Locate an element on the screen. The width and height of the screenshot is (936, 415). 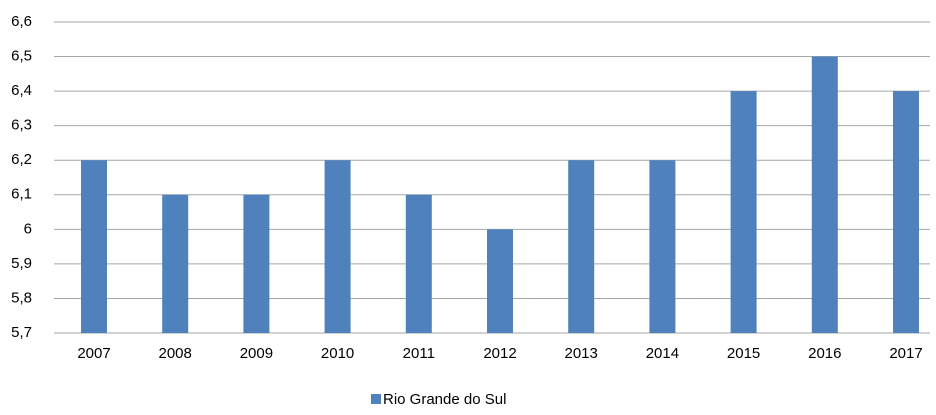
y-tick-label: 6,2 is located at coordinates (21, 159).